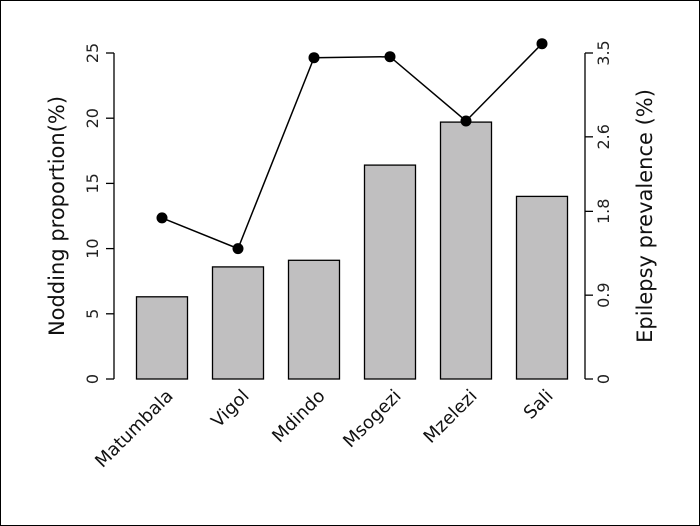 Image resolution: width=700 pixels, height=526 pixels. What do you see at coordinates (92, 183) in the screenshot?
I see `left-tick-label: 15` at bounding box center [92, 183].